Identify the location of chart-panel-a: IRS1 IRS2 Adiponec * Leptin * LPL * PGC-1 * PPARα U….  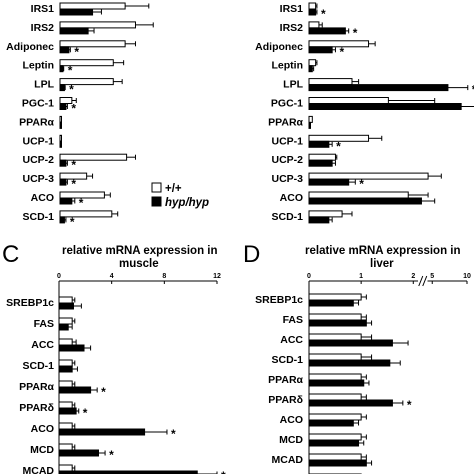
(80, 115).